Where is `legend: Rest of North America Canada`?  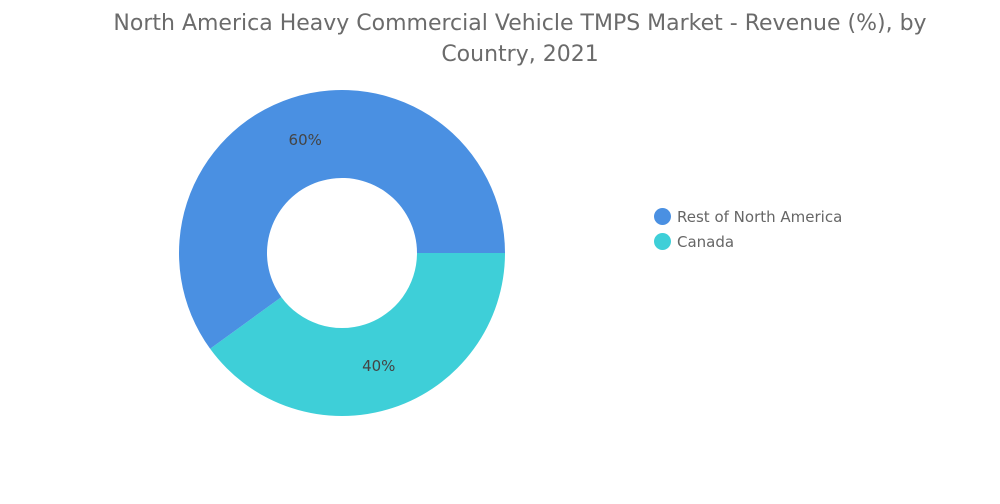 legend: Rest of North America Canada is located at coordinates (748, 229).